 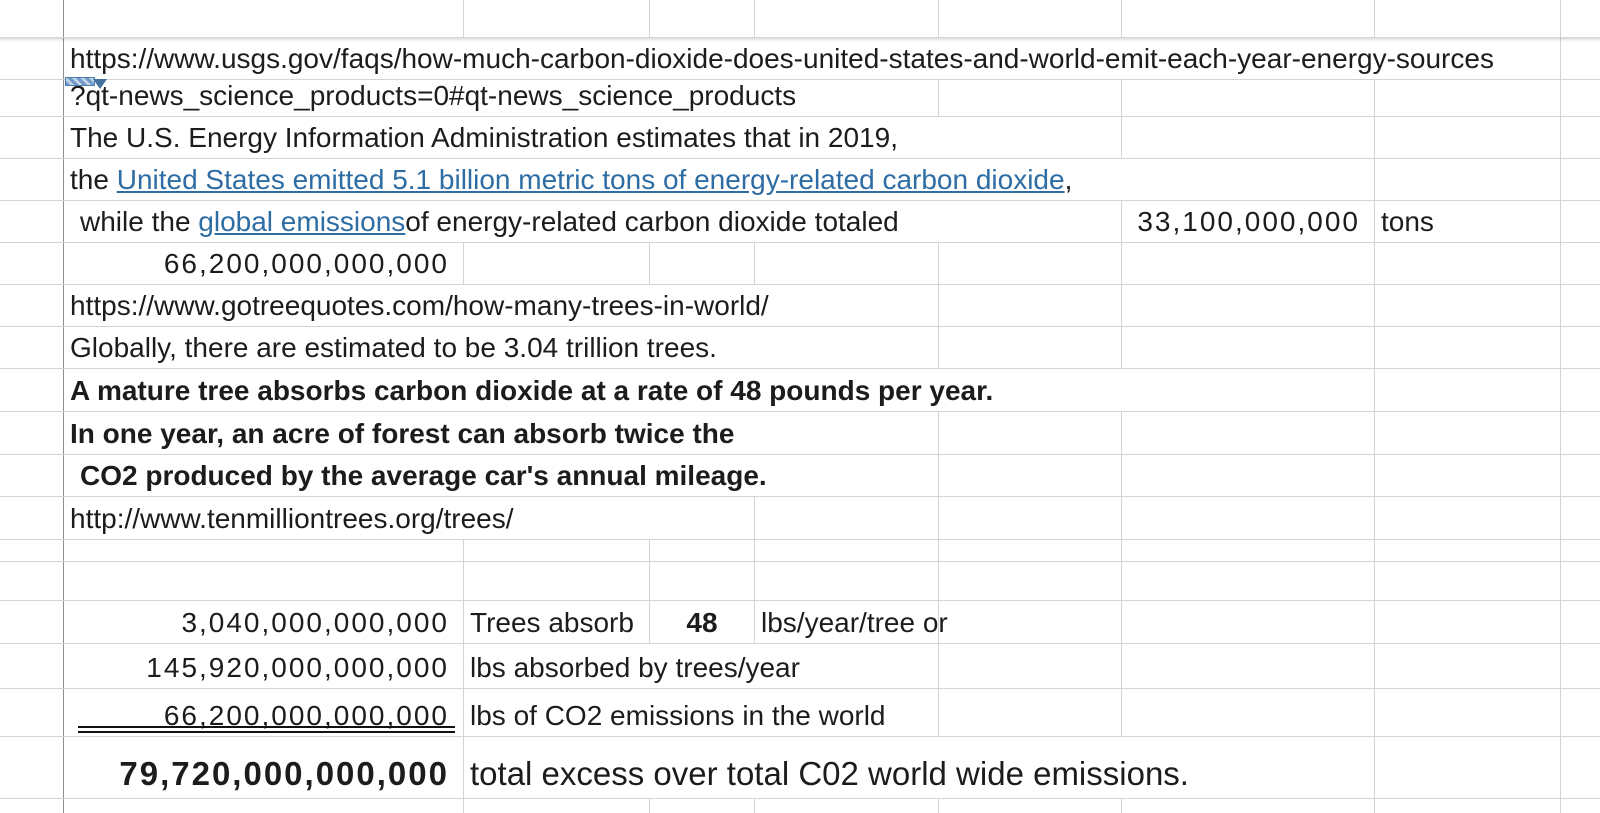 What do you see at coordinates (851, 622) in the screenshot?
I see `cell-absorb-rate-unit: lbs/year/tree or` at bounding box center [851, 622].